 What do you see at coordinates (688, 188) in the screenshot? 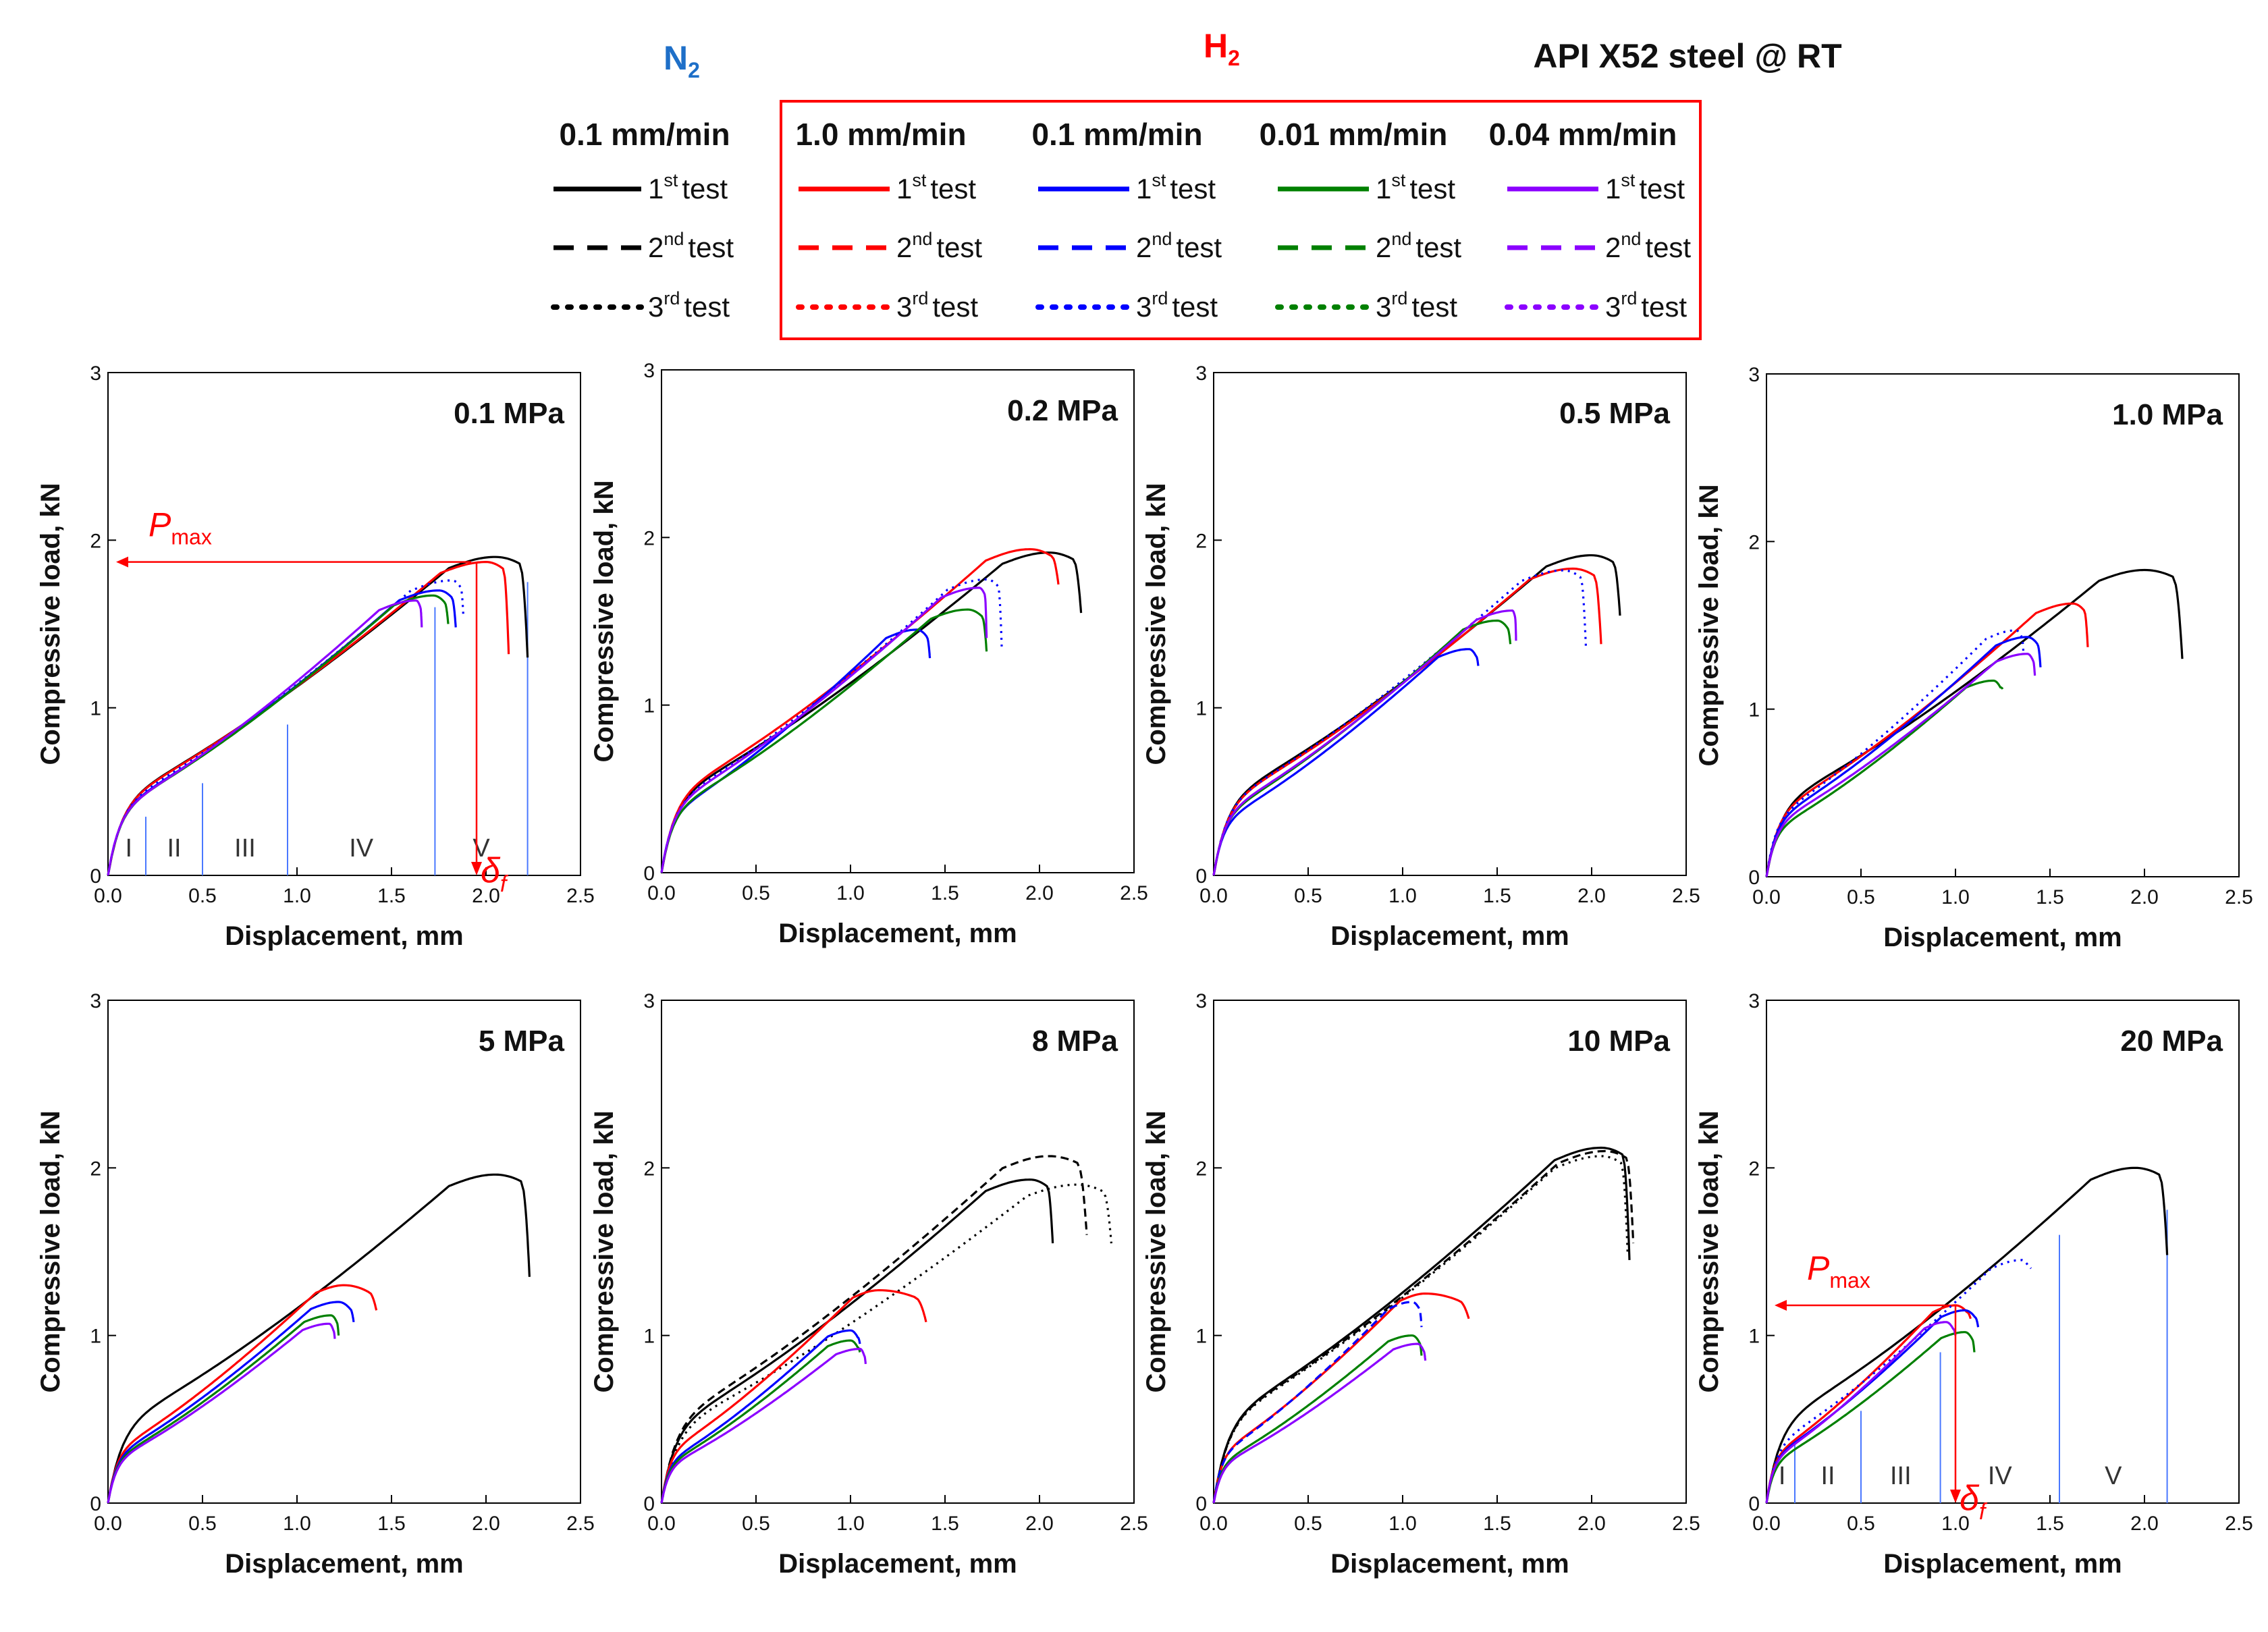
I see `legend-label-n2-test1: 1st test` at bounding box center [688, 188].